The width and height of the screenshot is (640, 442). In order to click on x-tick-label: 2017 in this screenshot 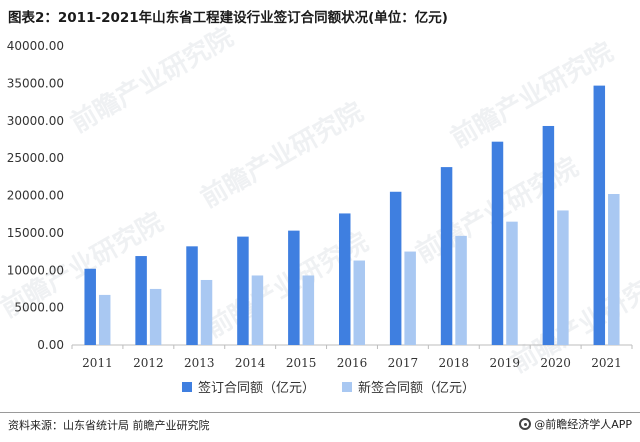, I will do `click(403, 363)`.